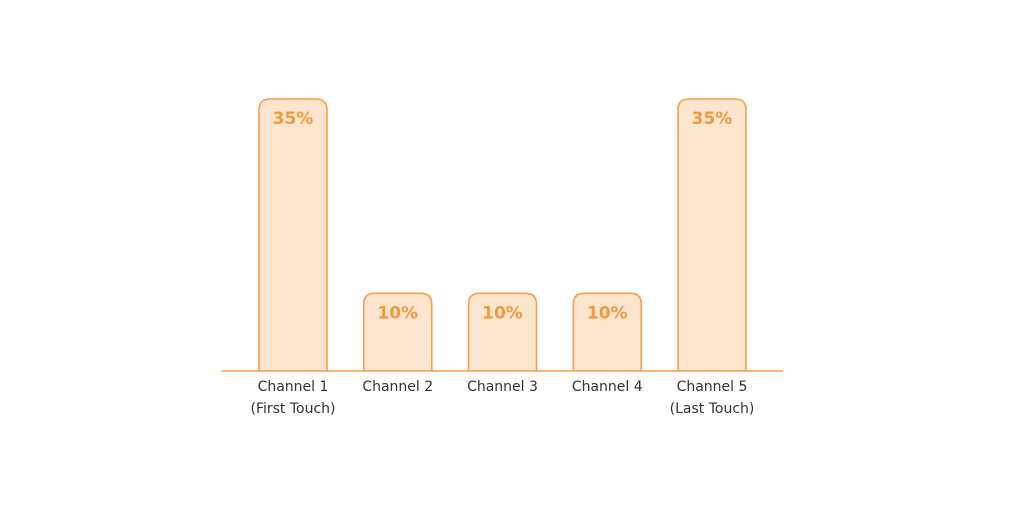  What do you see at coordinates (292, 398) in the screenshot?
I see `category-label-channel-1: Channel 1 (First Touch)` at bounding box center [292, 398].